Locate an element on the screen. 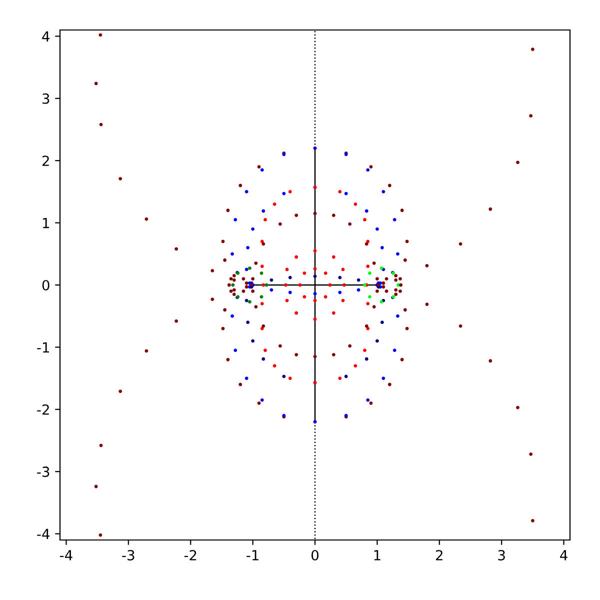  y-tick-label: 0 is located at coordinates (46, 285).